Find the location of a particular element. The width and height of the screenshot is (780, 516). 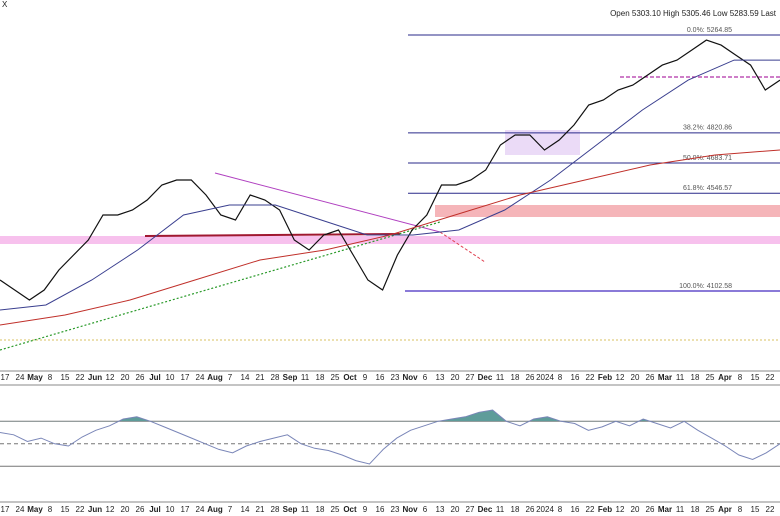

x-tick-label: Nov is located at coordinates (410, 377).